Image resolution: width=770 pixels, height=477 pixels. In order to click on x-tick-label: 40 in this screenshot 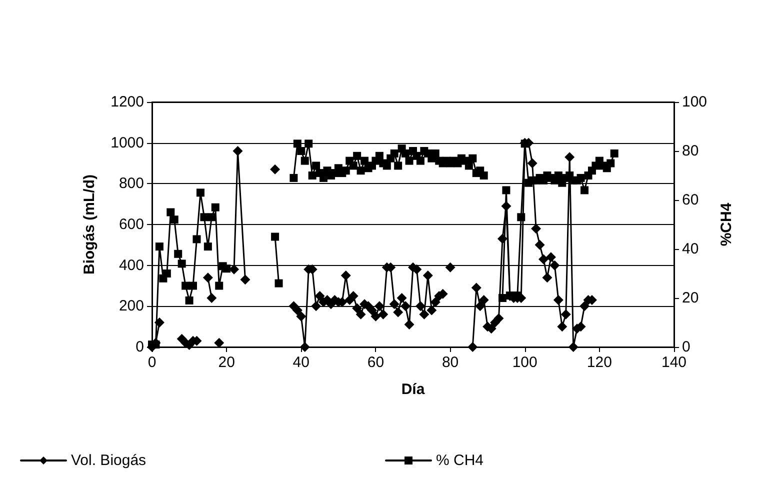, I will do `click(301, 362)`.